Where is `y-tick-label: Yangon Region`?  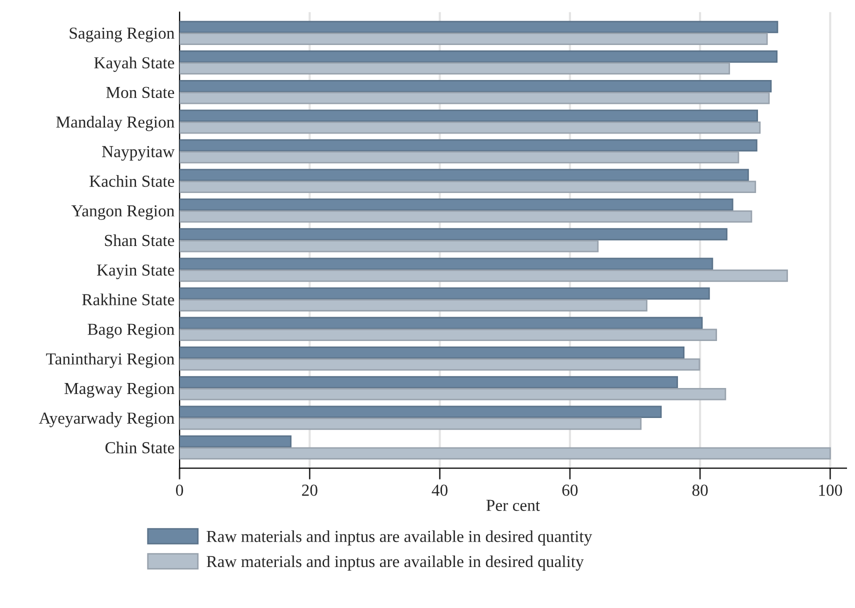
y-tick-label: Yangon Region is located at coordinates (122, 212).